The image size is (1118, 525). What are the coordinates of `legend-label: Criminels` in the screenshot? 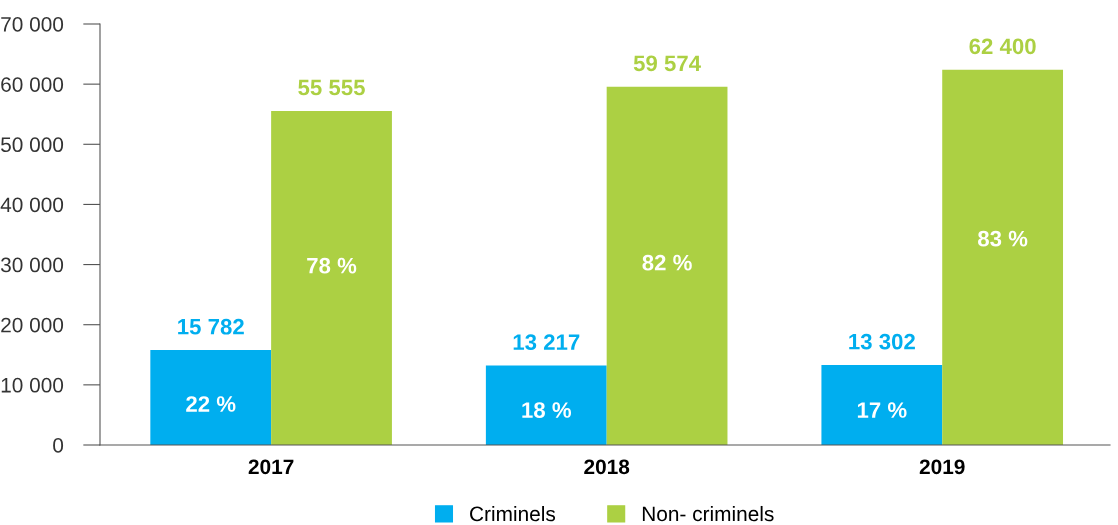 It's located at (513, 513).